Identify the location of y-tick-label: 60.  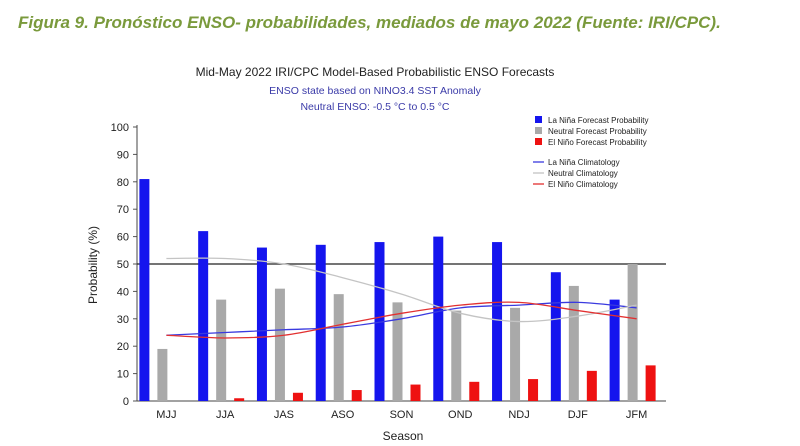
(123, 238).